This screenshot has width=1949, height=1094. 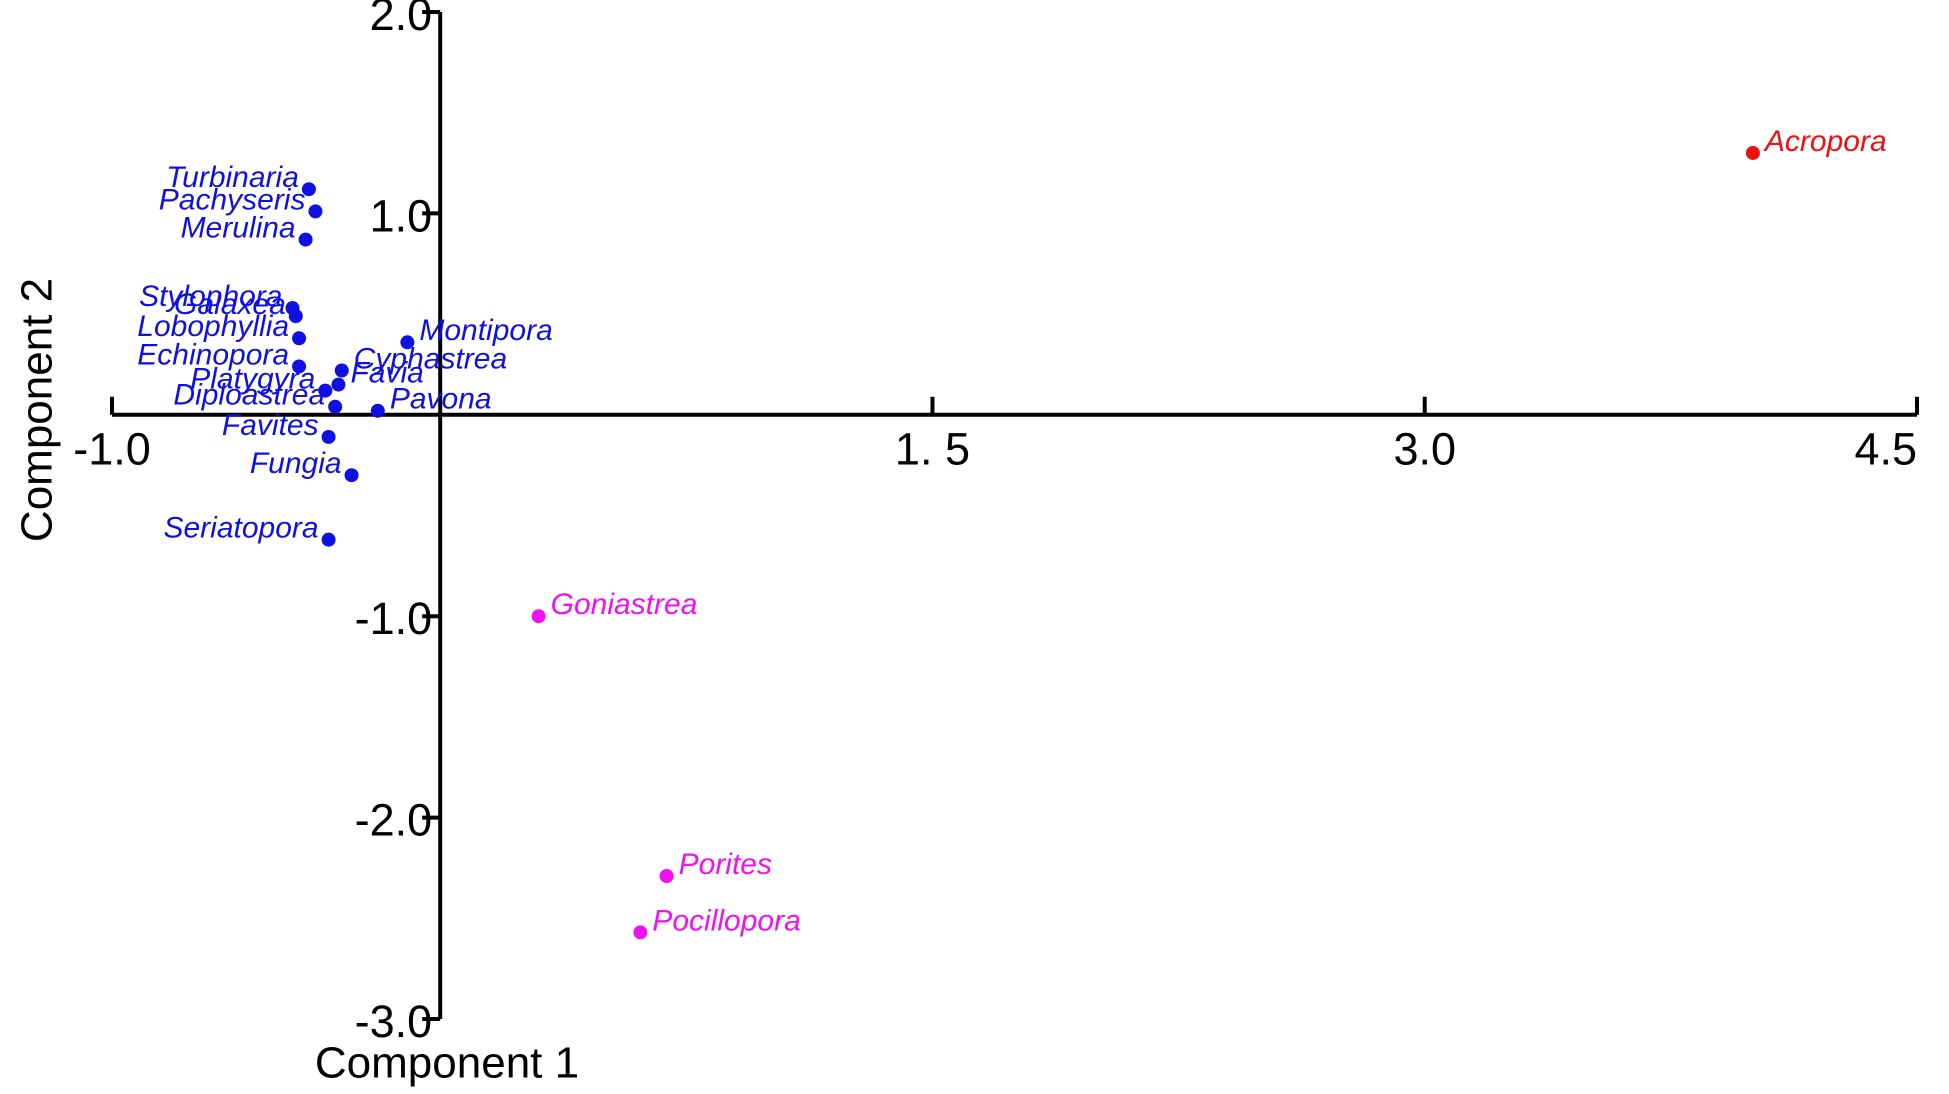 I want to click on x-tick-label: 3.0, so click(x=1424, y=449).